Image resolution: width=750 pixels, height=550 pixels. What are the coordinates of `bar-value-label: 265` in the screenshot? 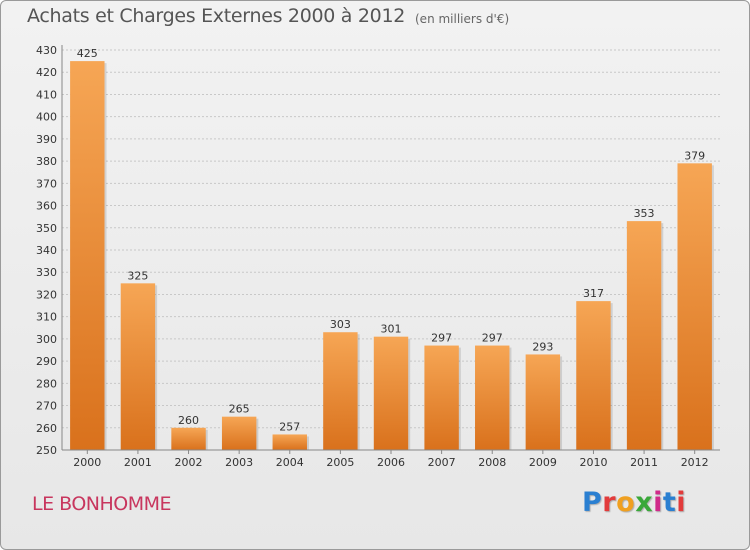 It's located at (239, 409).